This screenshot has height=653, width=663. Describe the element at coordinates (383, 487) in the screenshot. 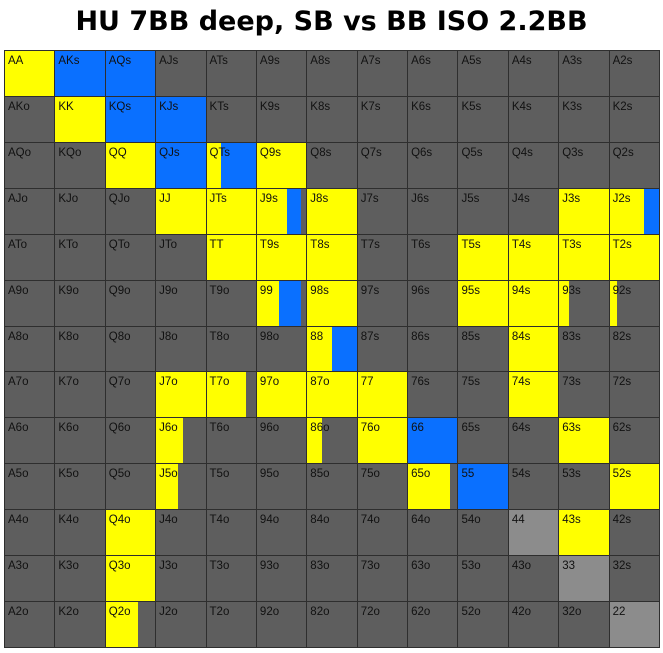

I see `hand-cell-75o: 75o` at that location.